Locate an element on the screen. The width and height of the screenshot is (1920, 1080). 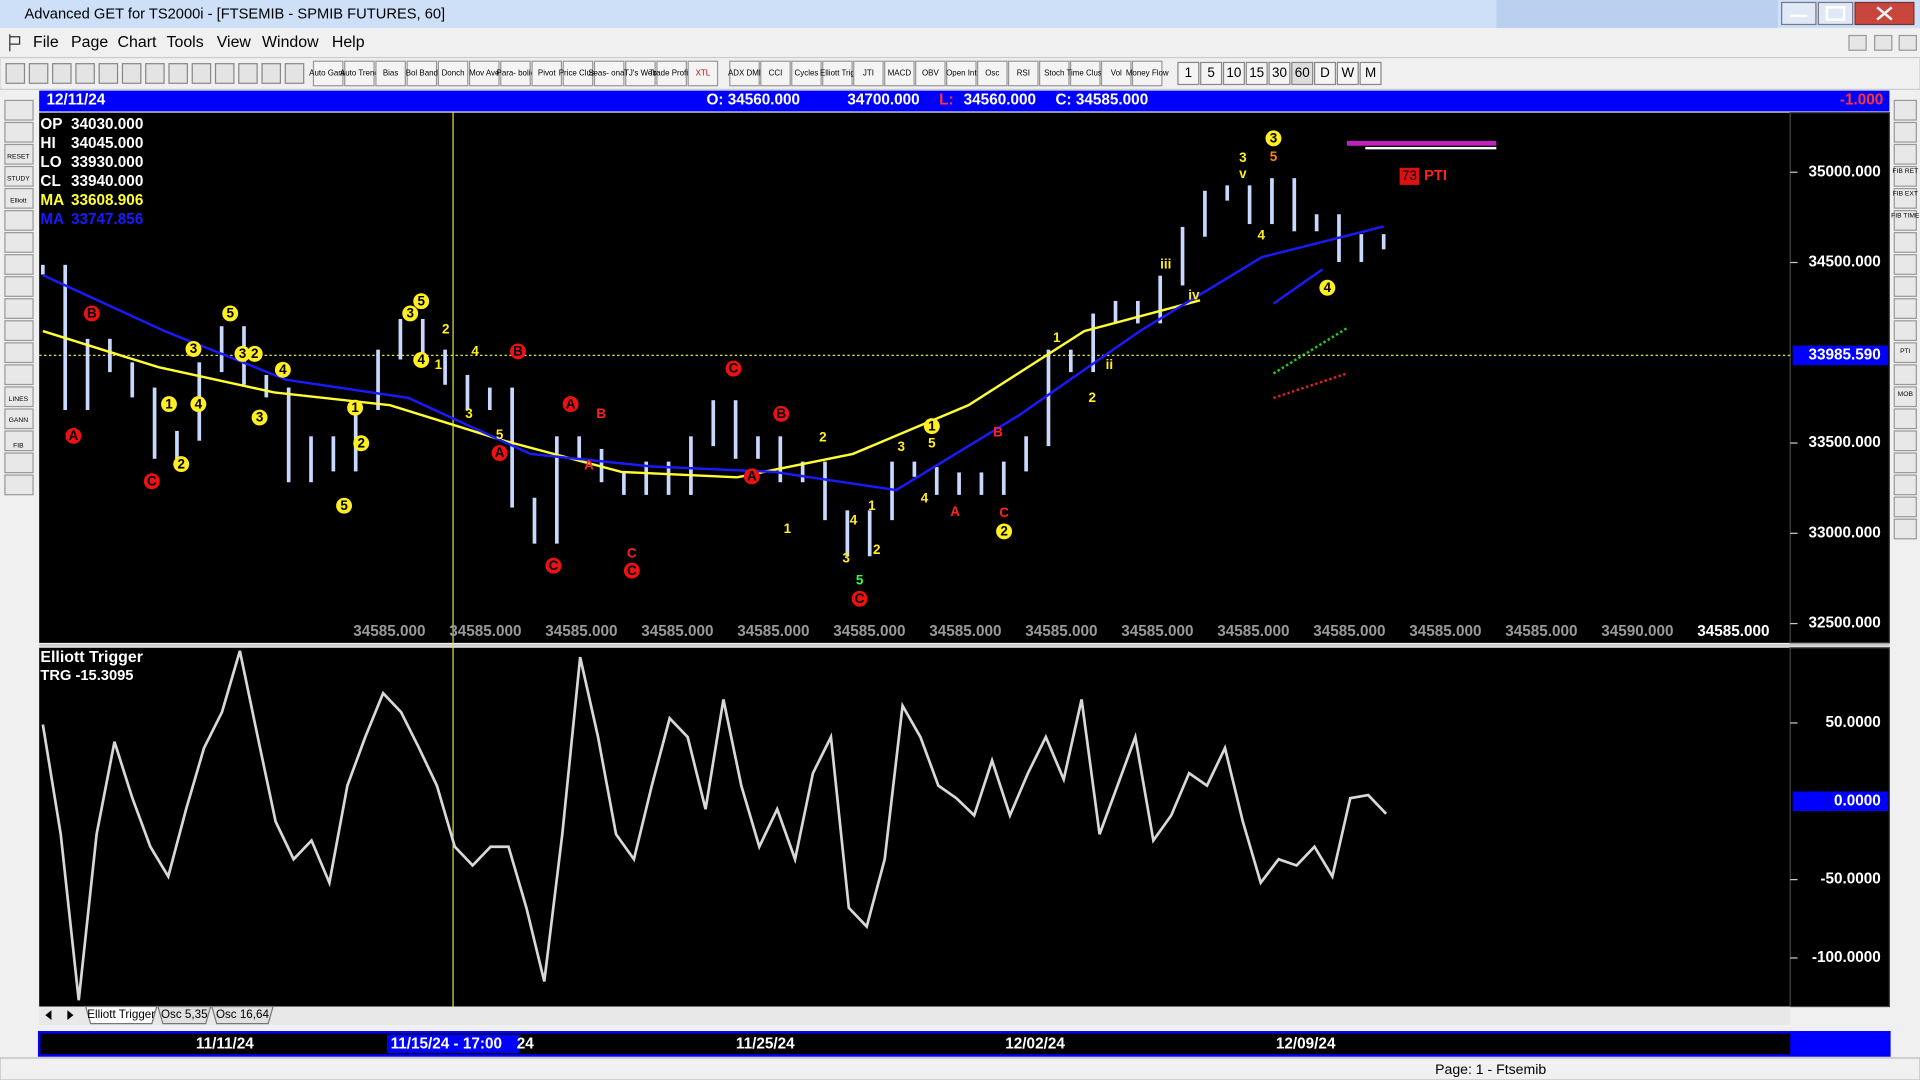
minimize-button is located at coordinates (1799, 13).